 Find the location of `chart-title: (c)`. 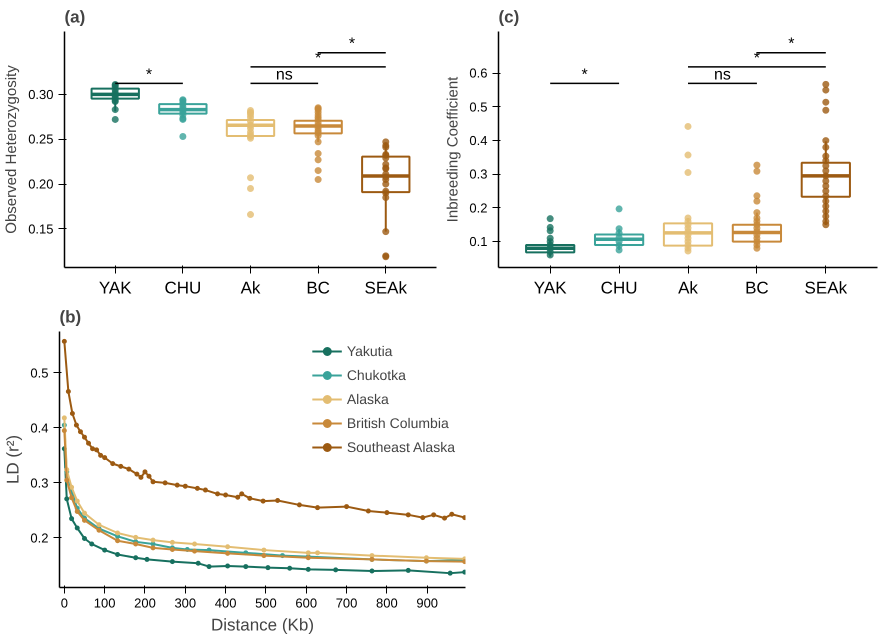

chart-title: (c) is located at coordinates (509, 17).